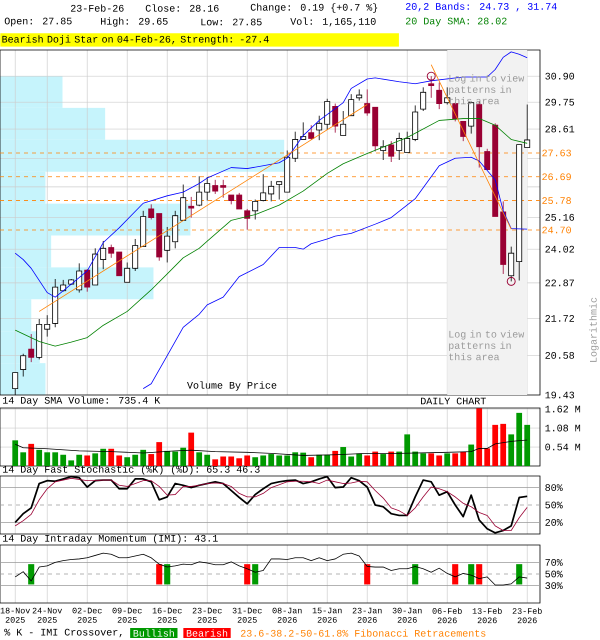  What do you see at coordinates (314, 8) in the screenshot?
I see `text: Change: 0.19 {+0.7 %}` at bounding box center [314, 8].